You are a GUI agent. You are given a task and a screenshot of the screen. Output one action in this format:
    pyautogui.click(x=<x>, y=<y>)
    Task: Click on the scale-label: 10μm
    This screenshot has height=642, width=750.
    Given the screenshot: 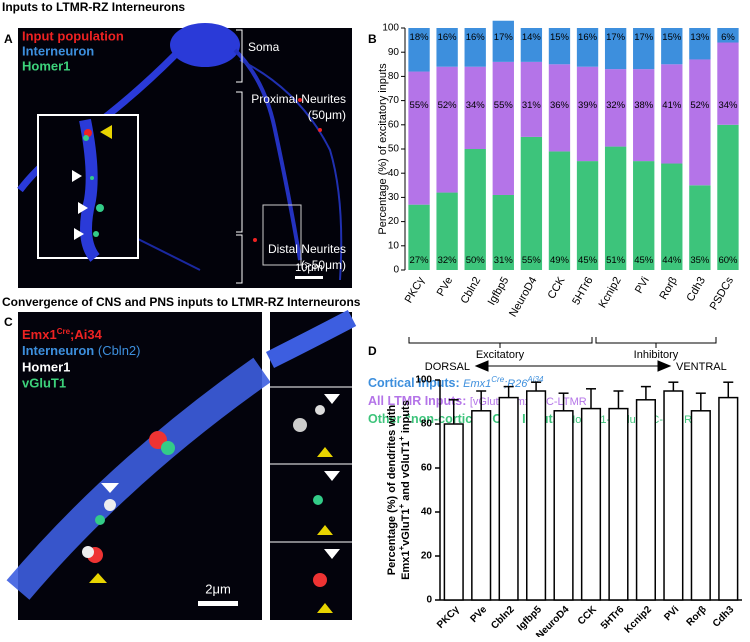 What is the action you would take?
    pyautogui.click(x=309, y=268)
    